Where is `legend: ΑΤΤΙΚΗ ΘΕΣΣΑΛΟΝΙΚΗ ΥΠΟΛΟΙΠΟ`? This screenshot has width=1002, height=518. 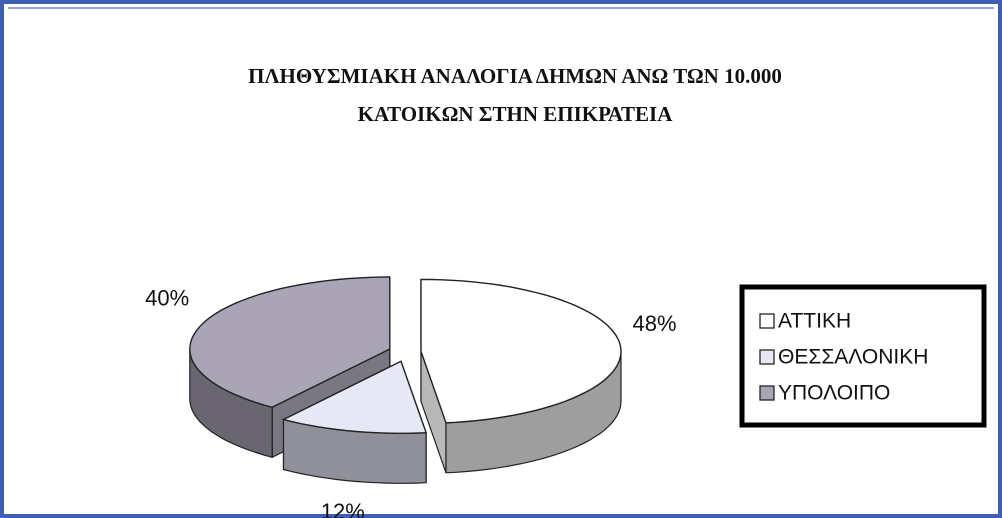 legend: ΑΤΤΙΚΗ ΘΕΣΣΑΛΟΝΙΚΗ ΥΠΟΛΟΙΠΟ is located at coordinates (863, 356).